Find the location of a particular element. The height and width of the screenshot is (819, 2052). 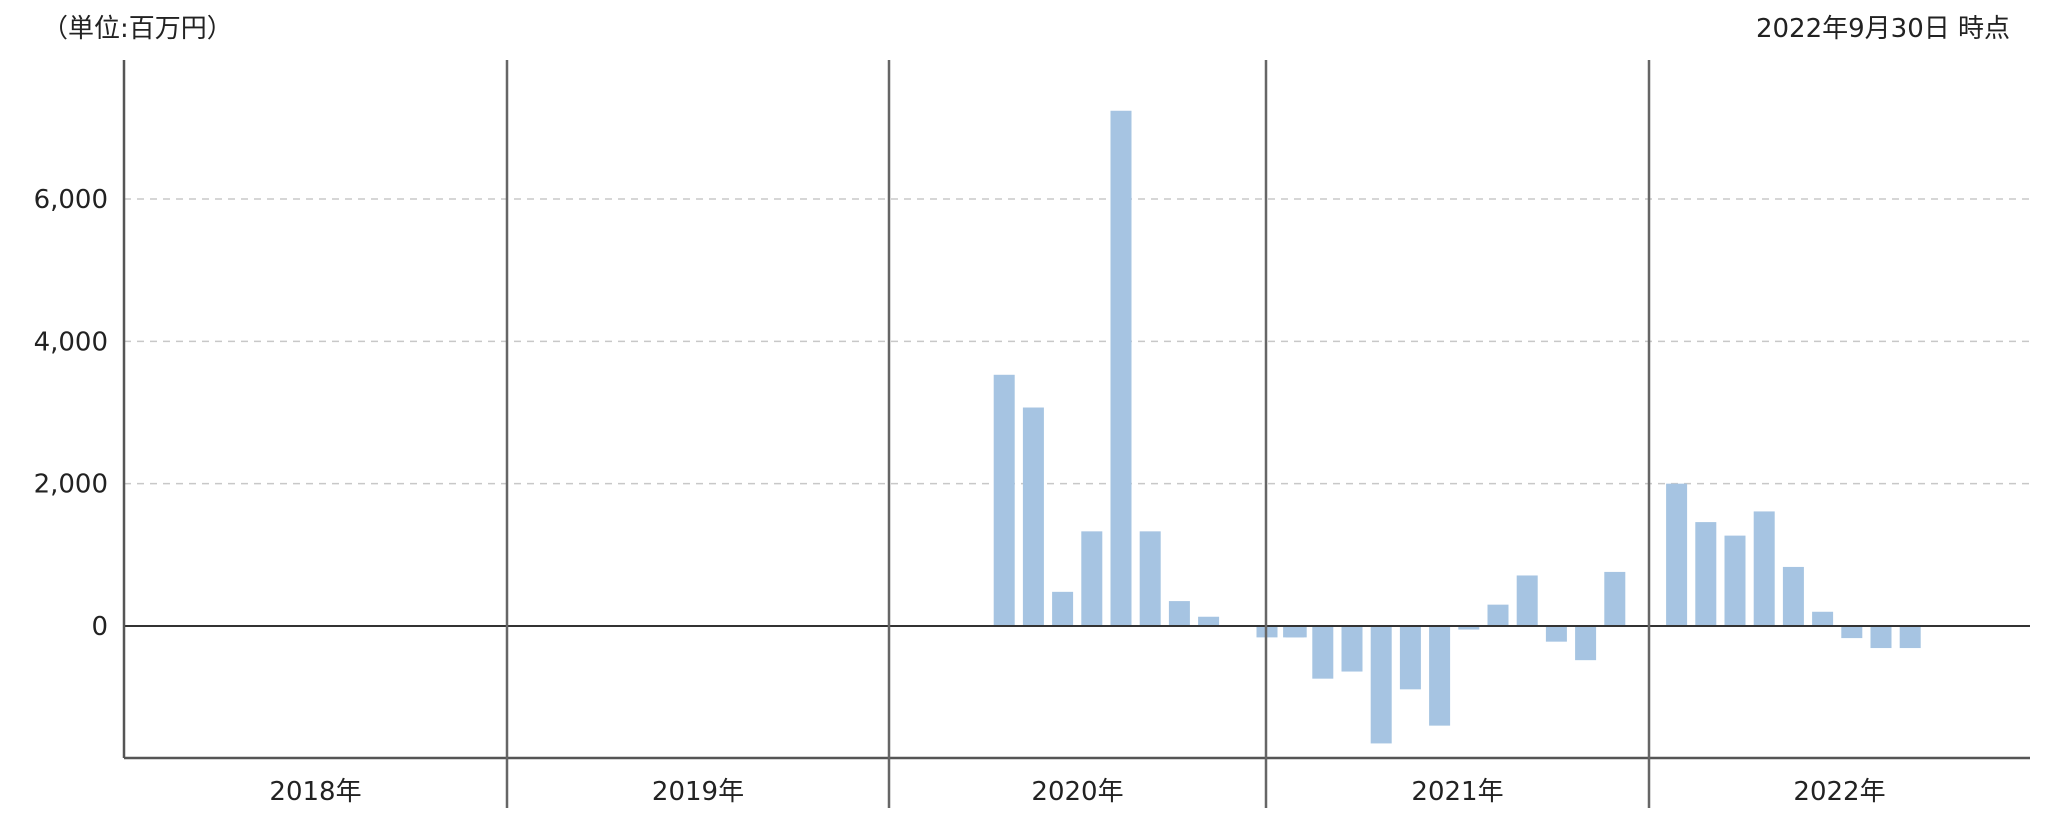

y-tick-label: 2,000 is located at coordinates (71, 485).